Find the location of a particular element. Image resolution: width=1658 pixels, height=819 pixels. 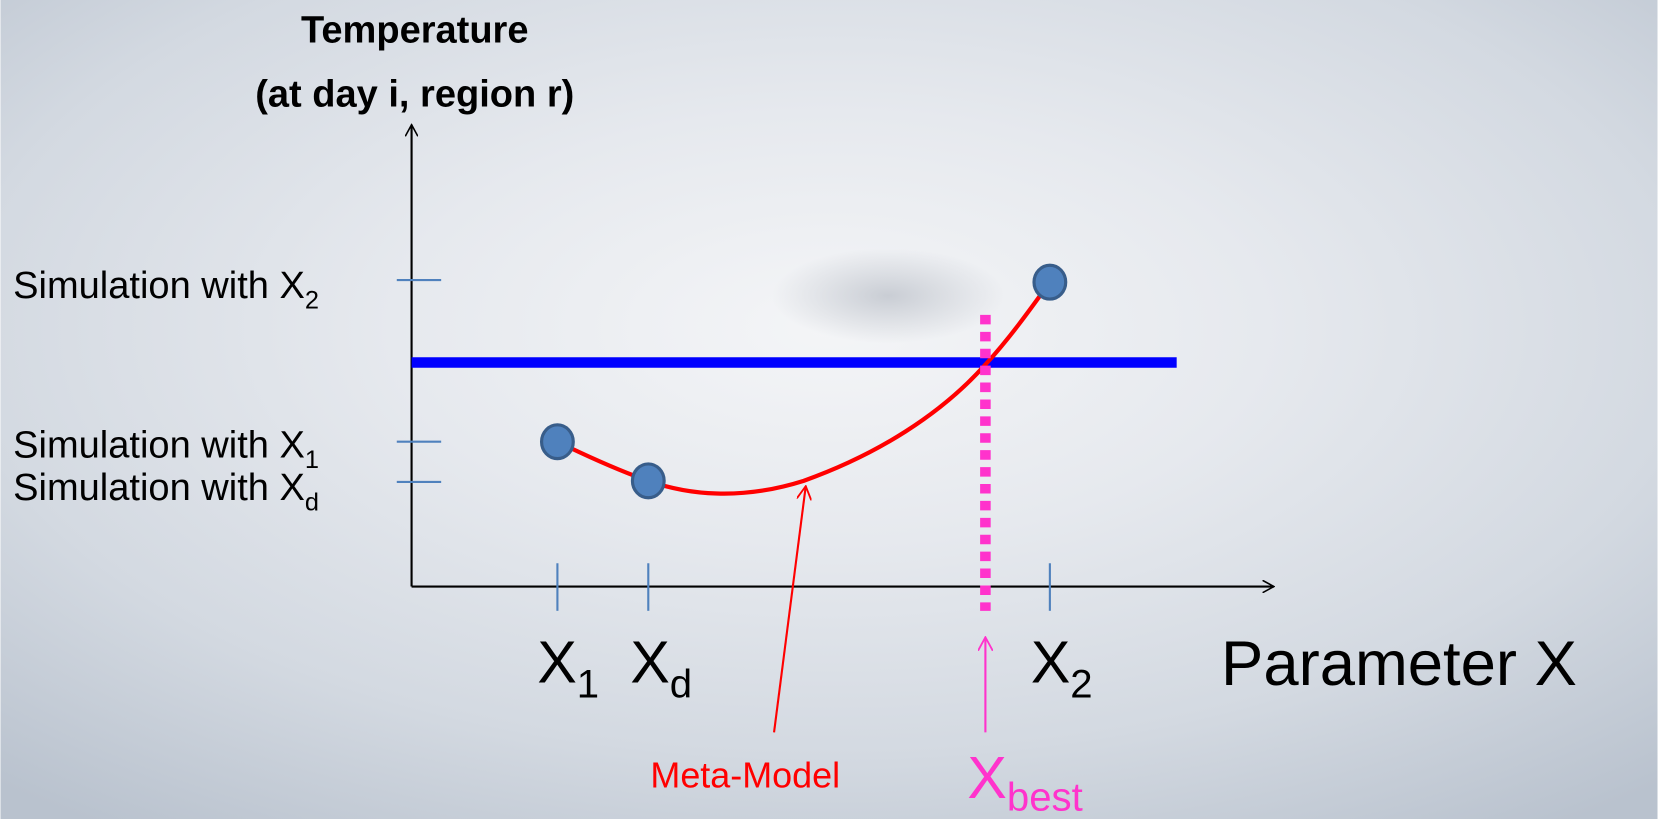

x-label-sub: 2 is located at coordinates (1081, 683).